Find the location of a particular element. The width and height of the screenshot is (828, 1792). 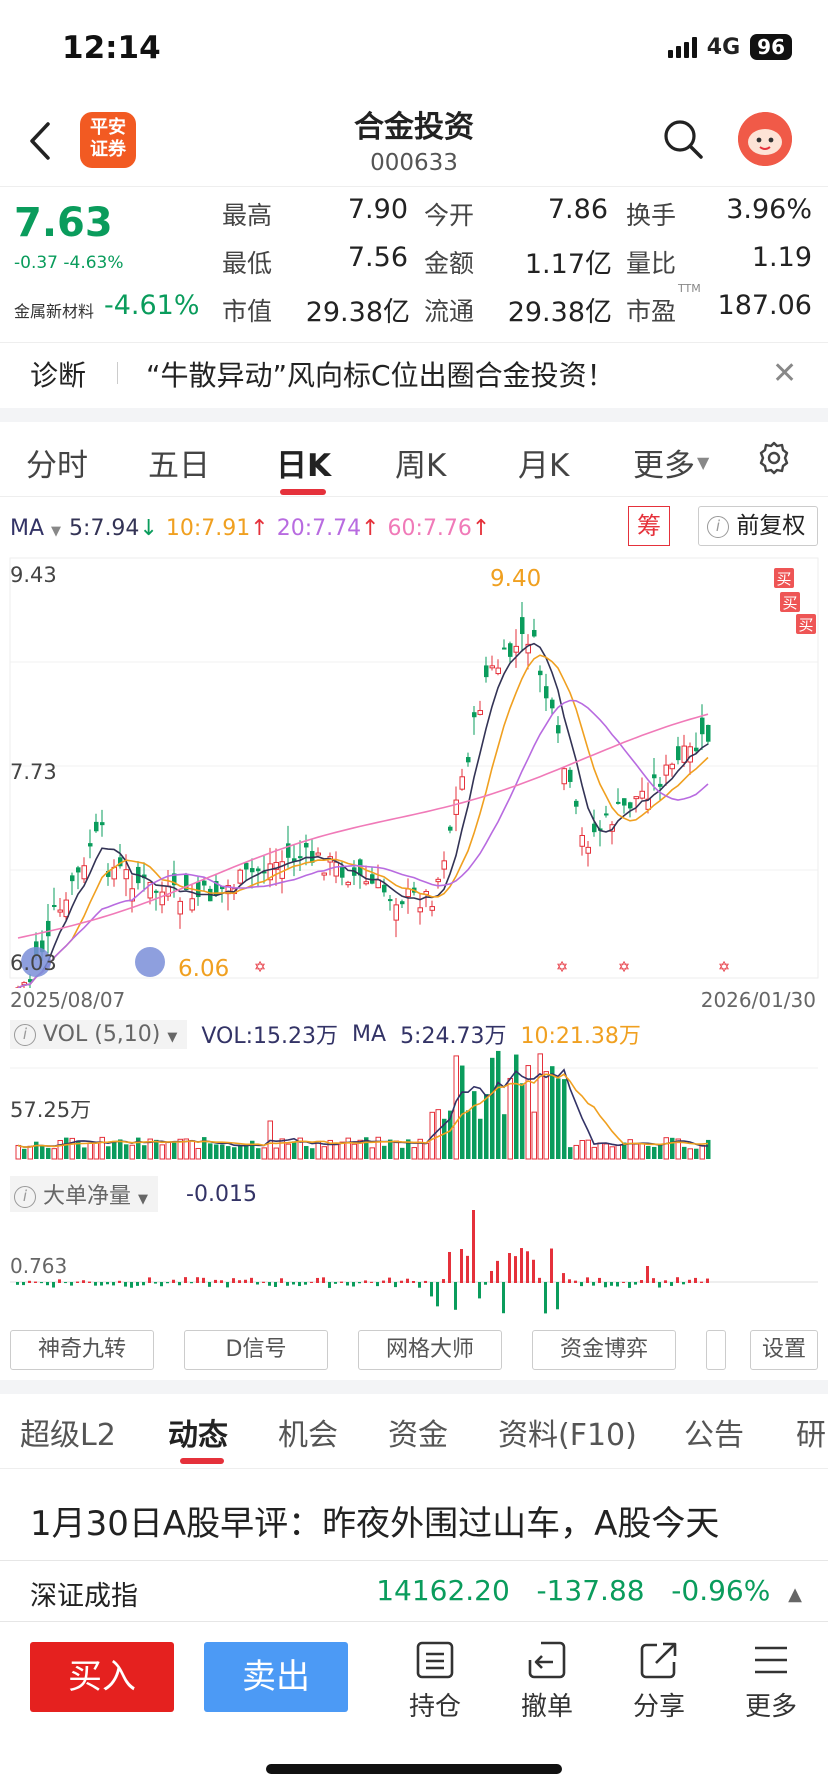

battery-icon: 96 is located at coordinates (771, 47).